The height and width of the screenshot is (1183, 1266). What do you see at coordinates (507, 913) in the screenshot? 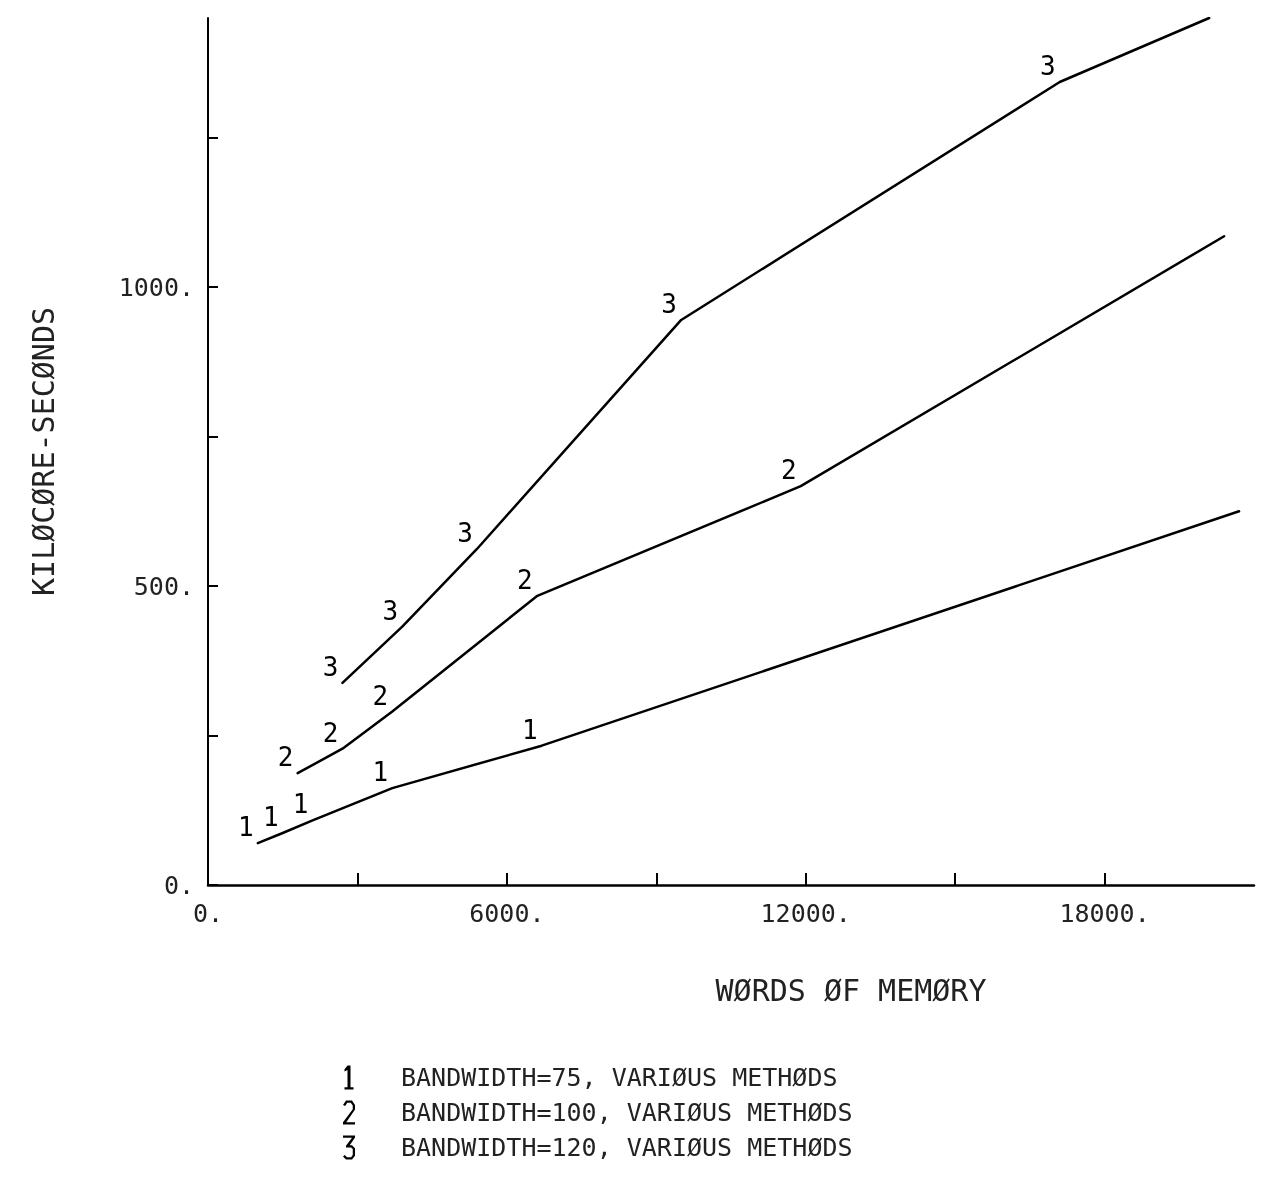
I see `x-tick-label: 6000.` at bounding box center [507, 913].